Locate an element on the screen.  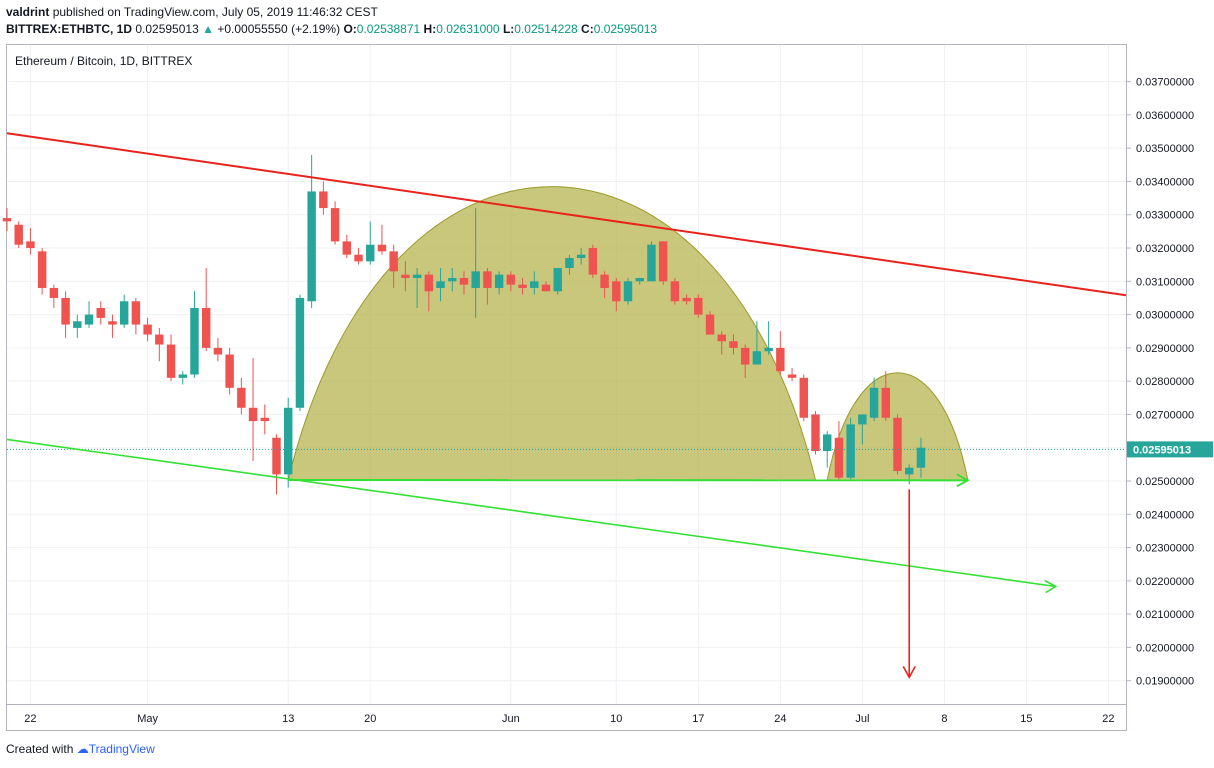
price-tick-label: 0.03000000 is located at coordinates (1165, 316).